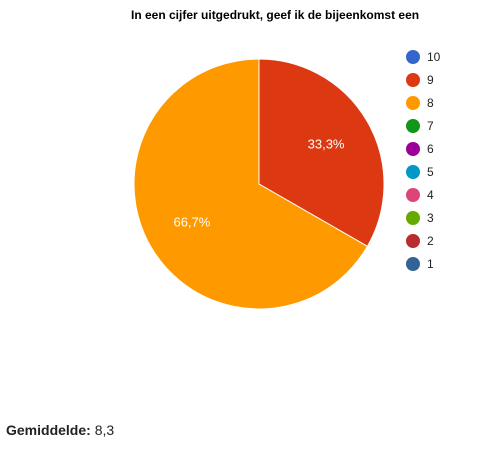  I want to click on legend-item-2: 2, so click(423, 240).